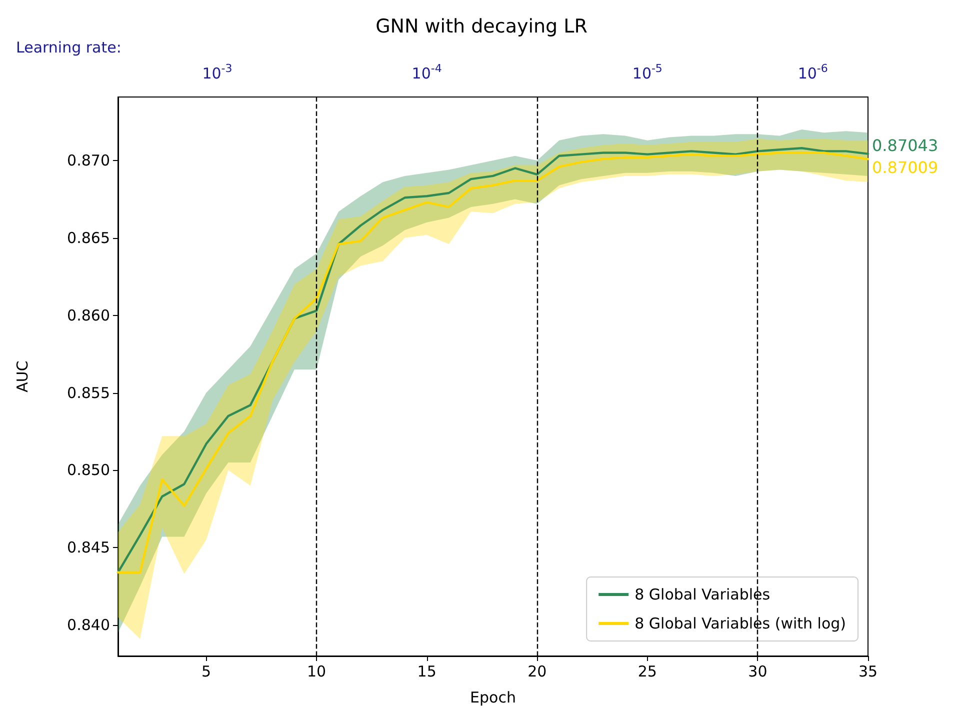 The height and width of the screenshot is (724, 963). Describe the element at coordinates (88, 393) in the screenshot. I see `y-tick-label: 0.855` at that location.